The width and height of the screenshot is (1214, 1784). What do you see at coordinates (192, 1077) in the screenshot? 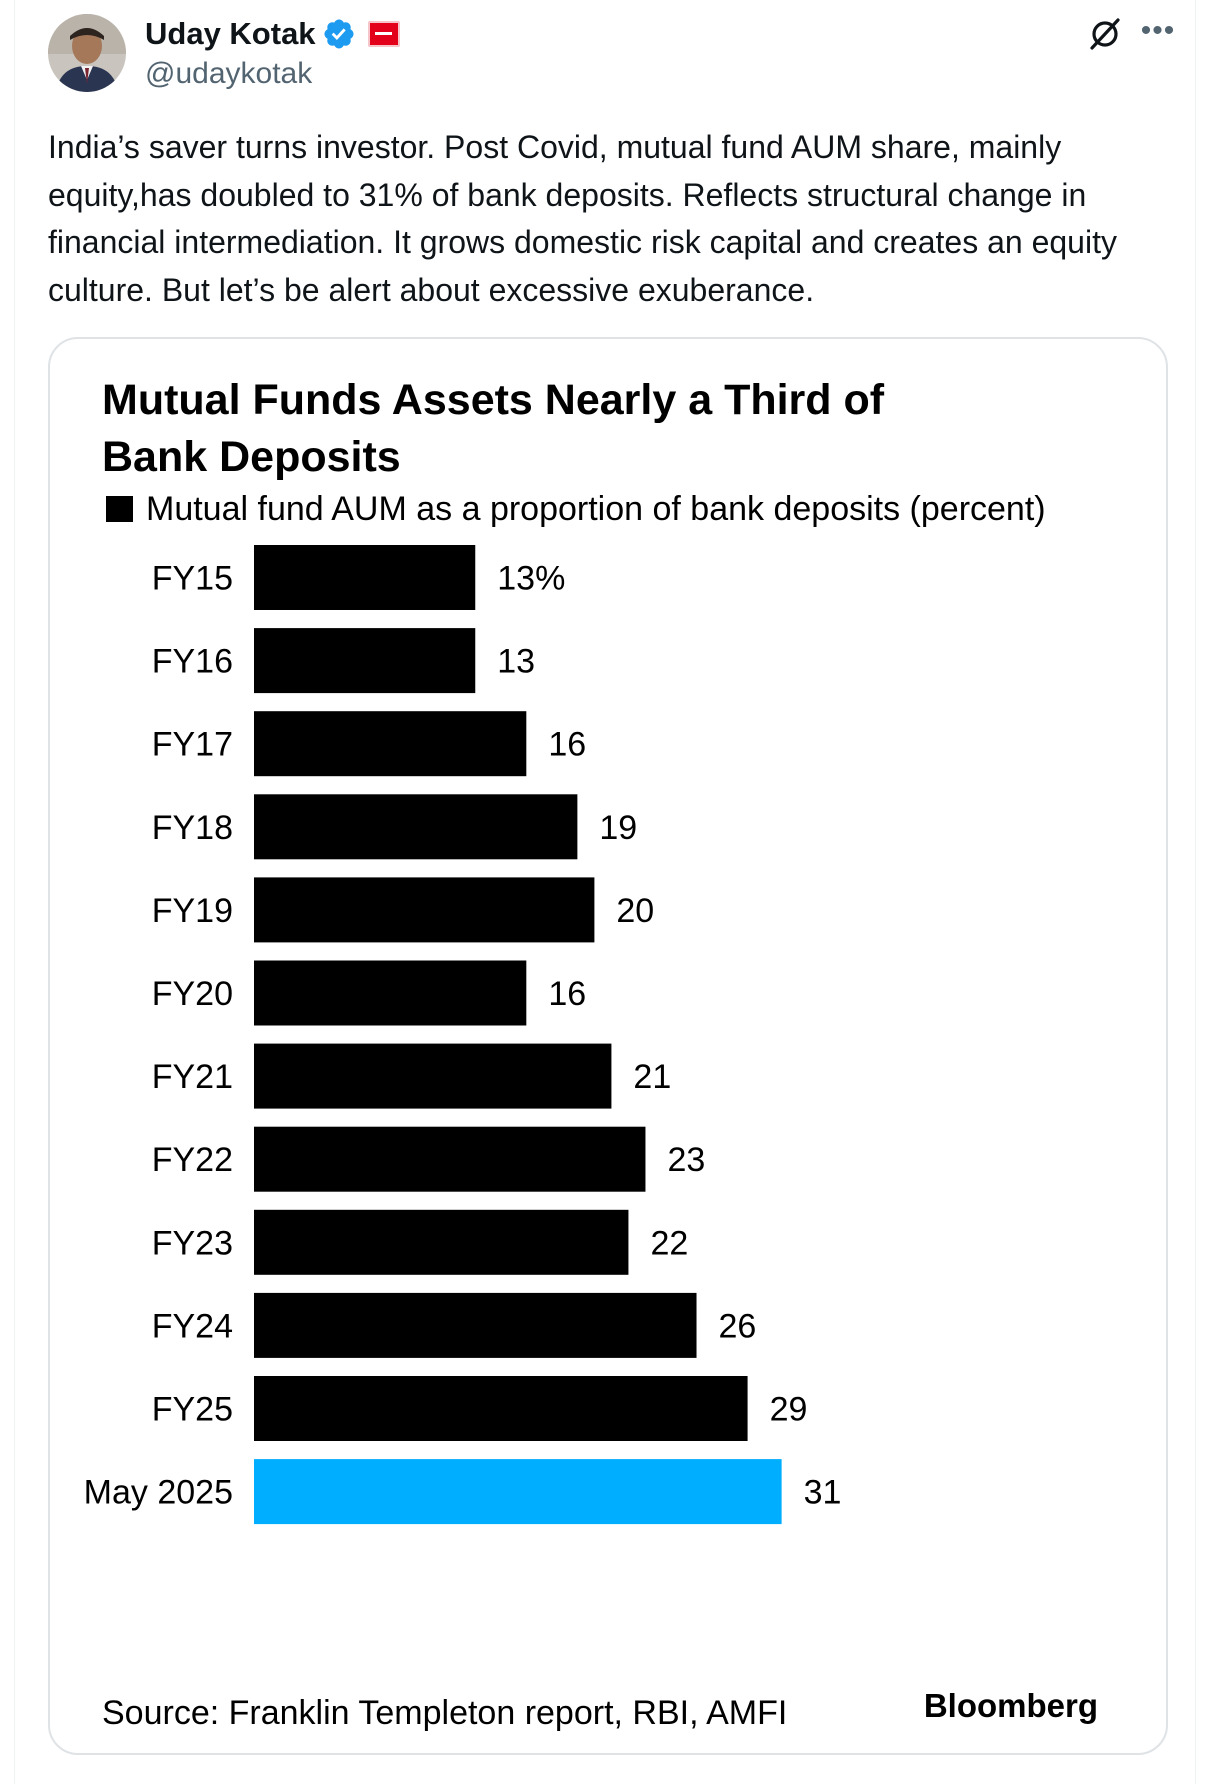
I see `category-label: FY21` at bounding box center [192, 1077].